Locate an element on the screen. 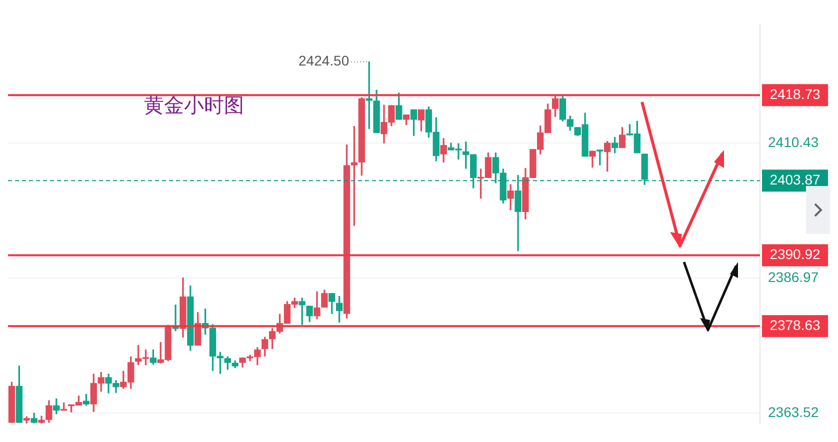 The height and width of the screenshot is (442, 838). y-tick-label: 2410.43 is located at coordinates (793, 142).